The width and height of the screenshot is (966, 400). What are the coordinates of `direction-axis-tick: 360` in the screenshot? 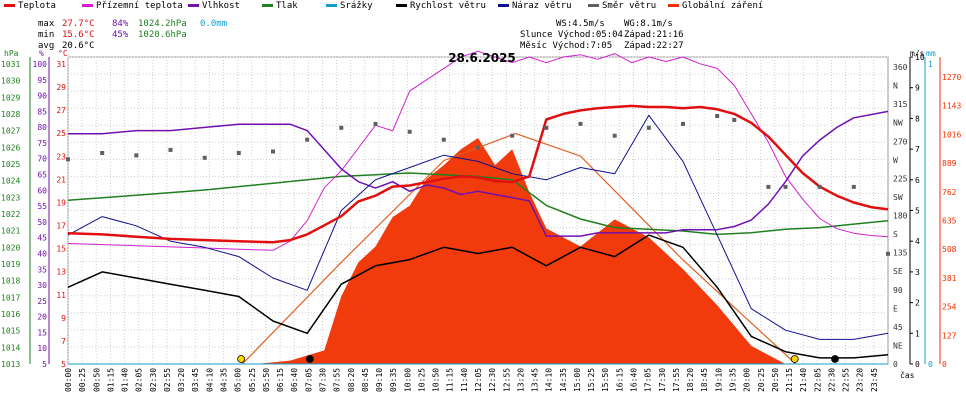 It's located at (900, 67).